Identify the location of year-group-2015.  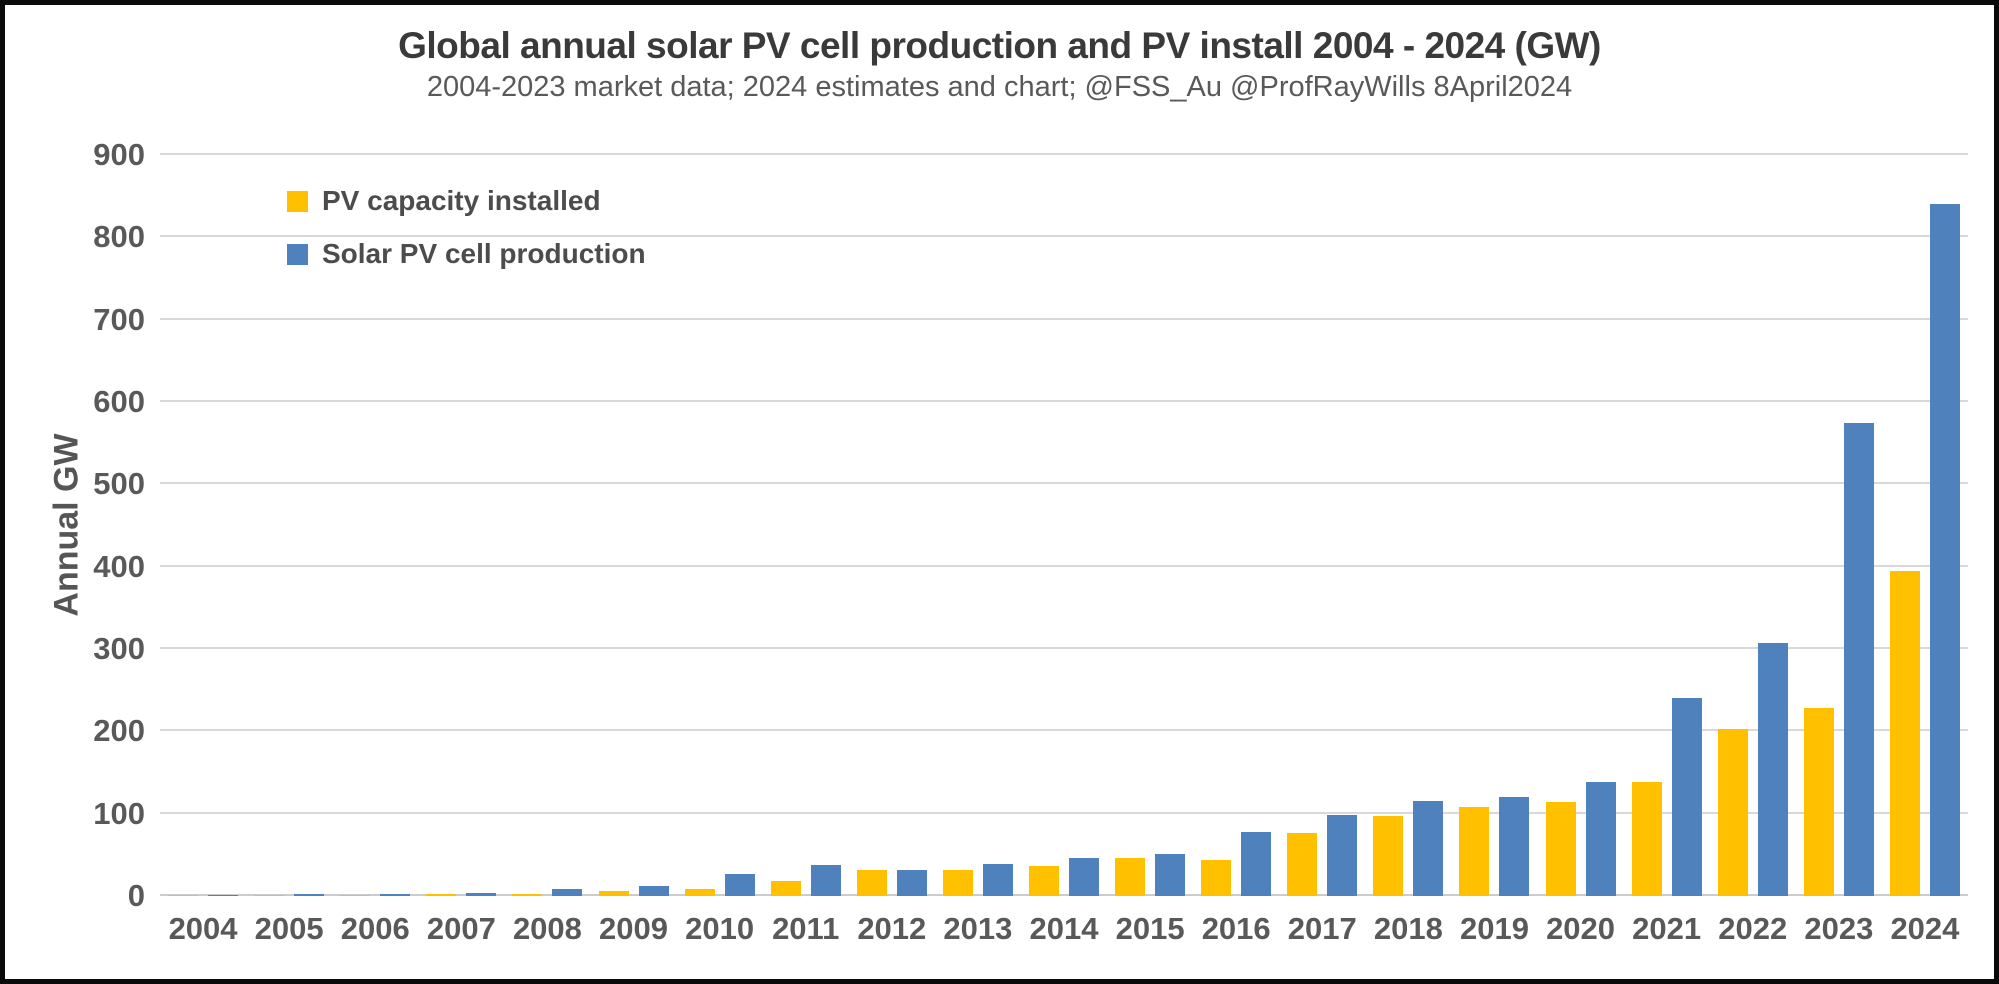
(1150, 525).